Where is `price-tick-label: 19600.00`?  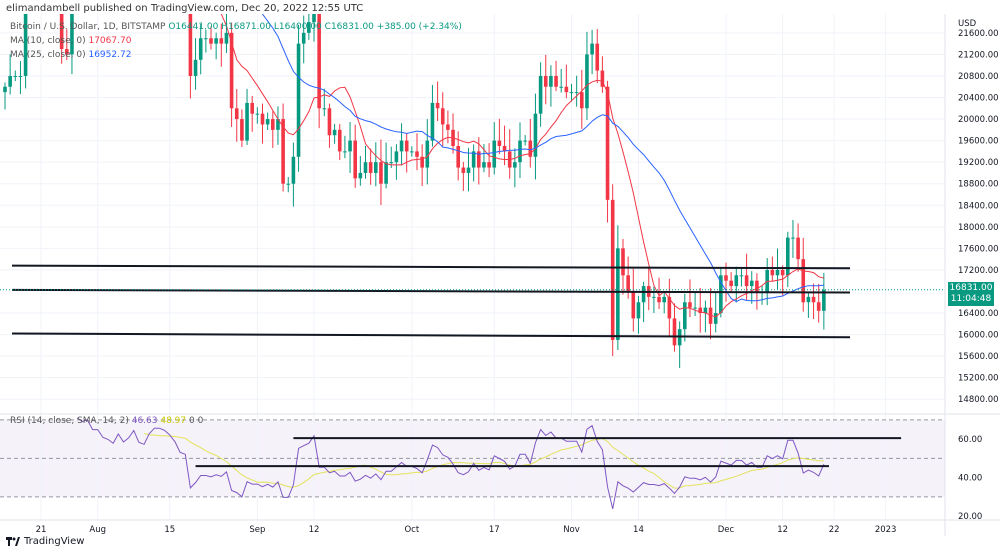
price-tick-label: 19600.00 is located at coordinates (978, 142).